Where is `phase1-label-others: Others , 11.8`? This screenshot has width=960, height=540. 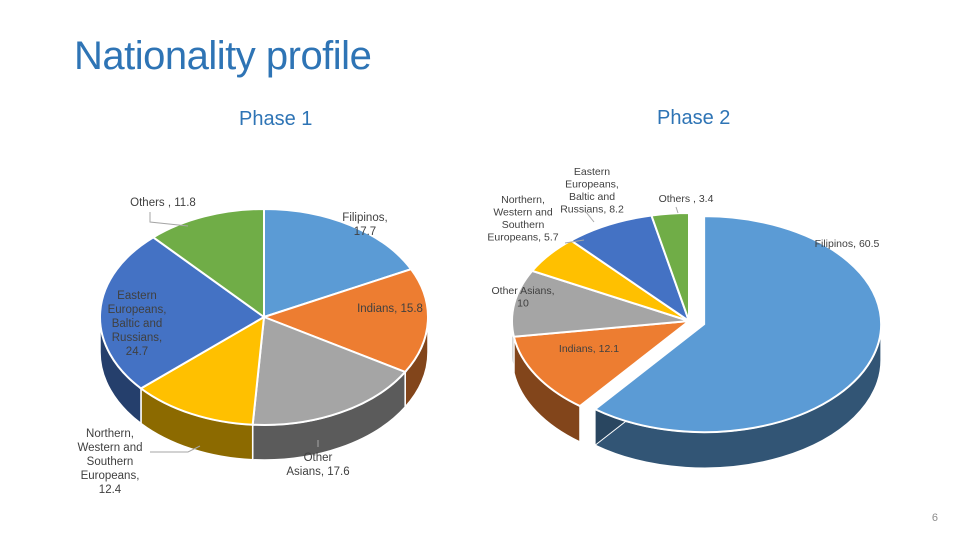 phase1-label-others: Others , 11.8 is located at coordinates (163, 203).